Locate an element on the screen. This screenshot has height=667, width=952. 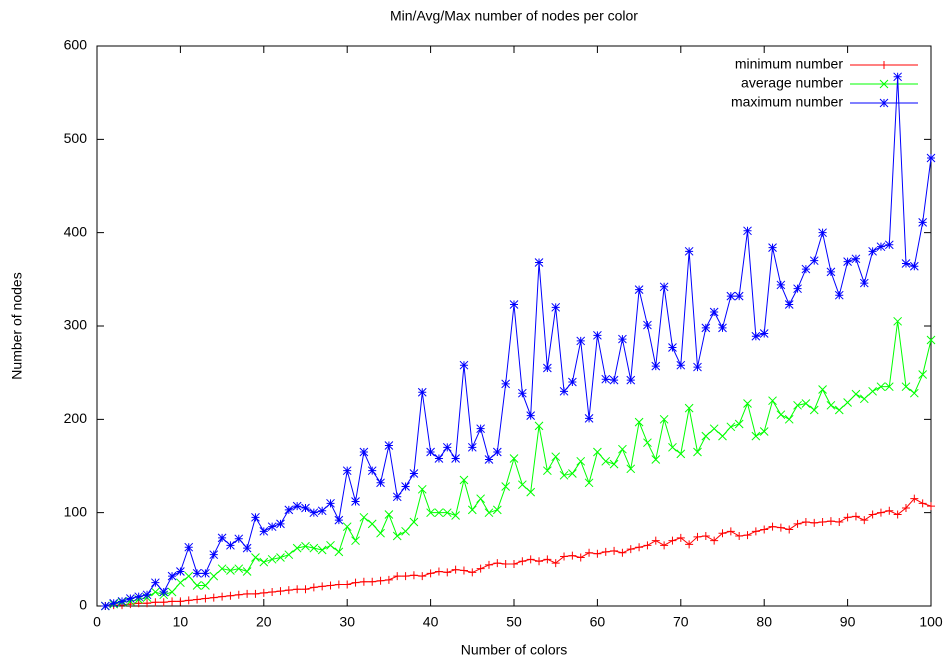
legend-marker is located at coordinates (884, 65).